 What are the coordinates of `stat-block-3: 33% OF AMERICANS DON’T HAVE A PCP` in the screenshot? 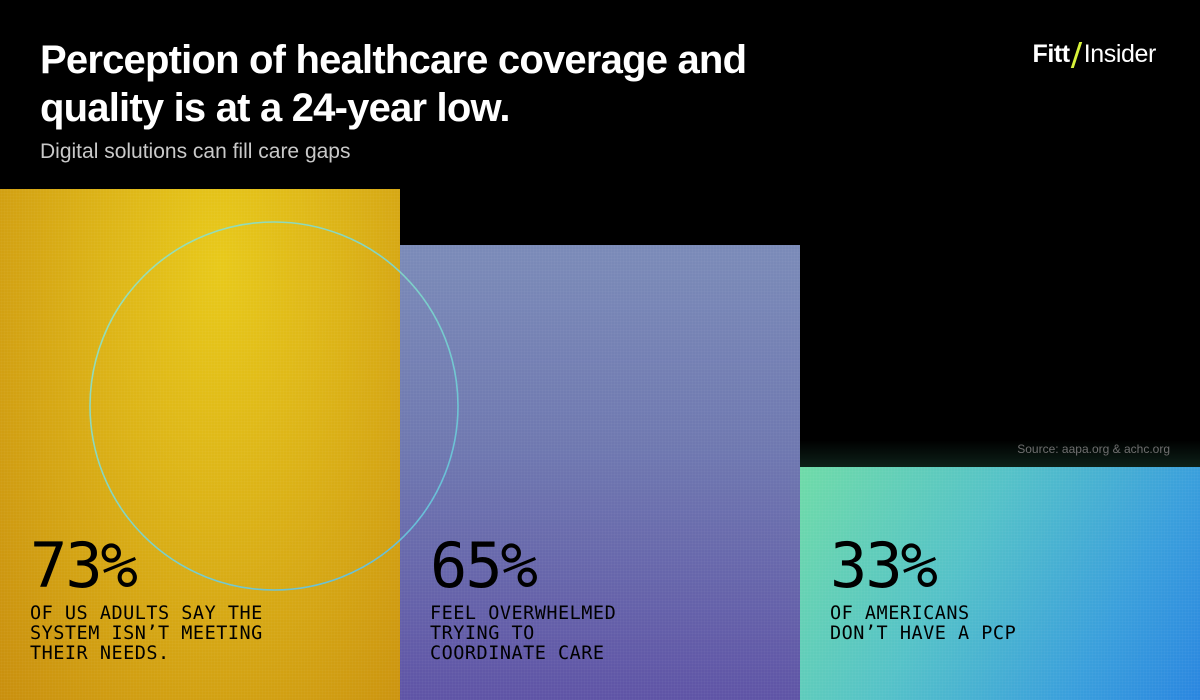 It's located at (923, 586).